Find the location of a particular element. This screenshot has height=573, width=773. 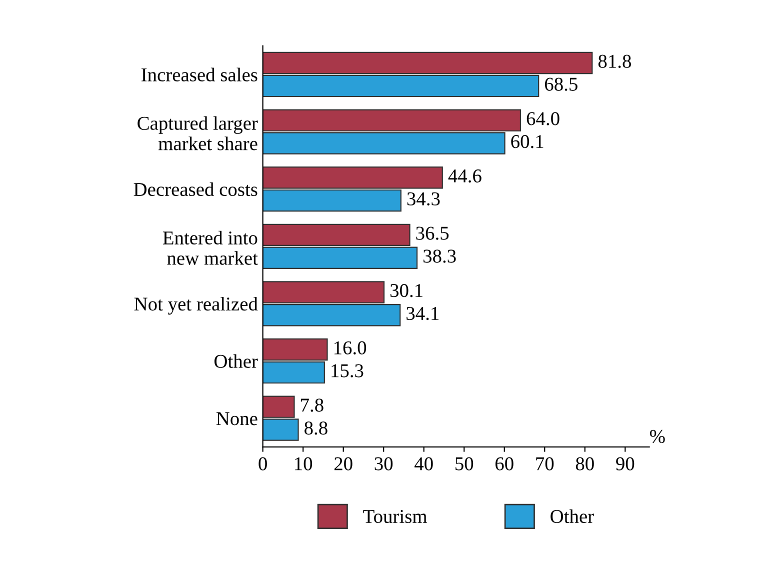

data-label: 8.8 is located at coordinates (316, 428).